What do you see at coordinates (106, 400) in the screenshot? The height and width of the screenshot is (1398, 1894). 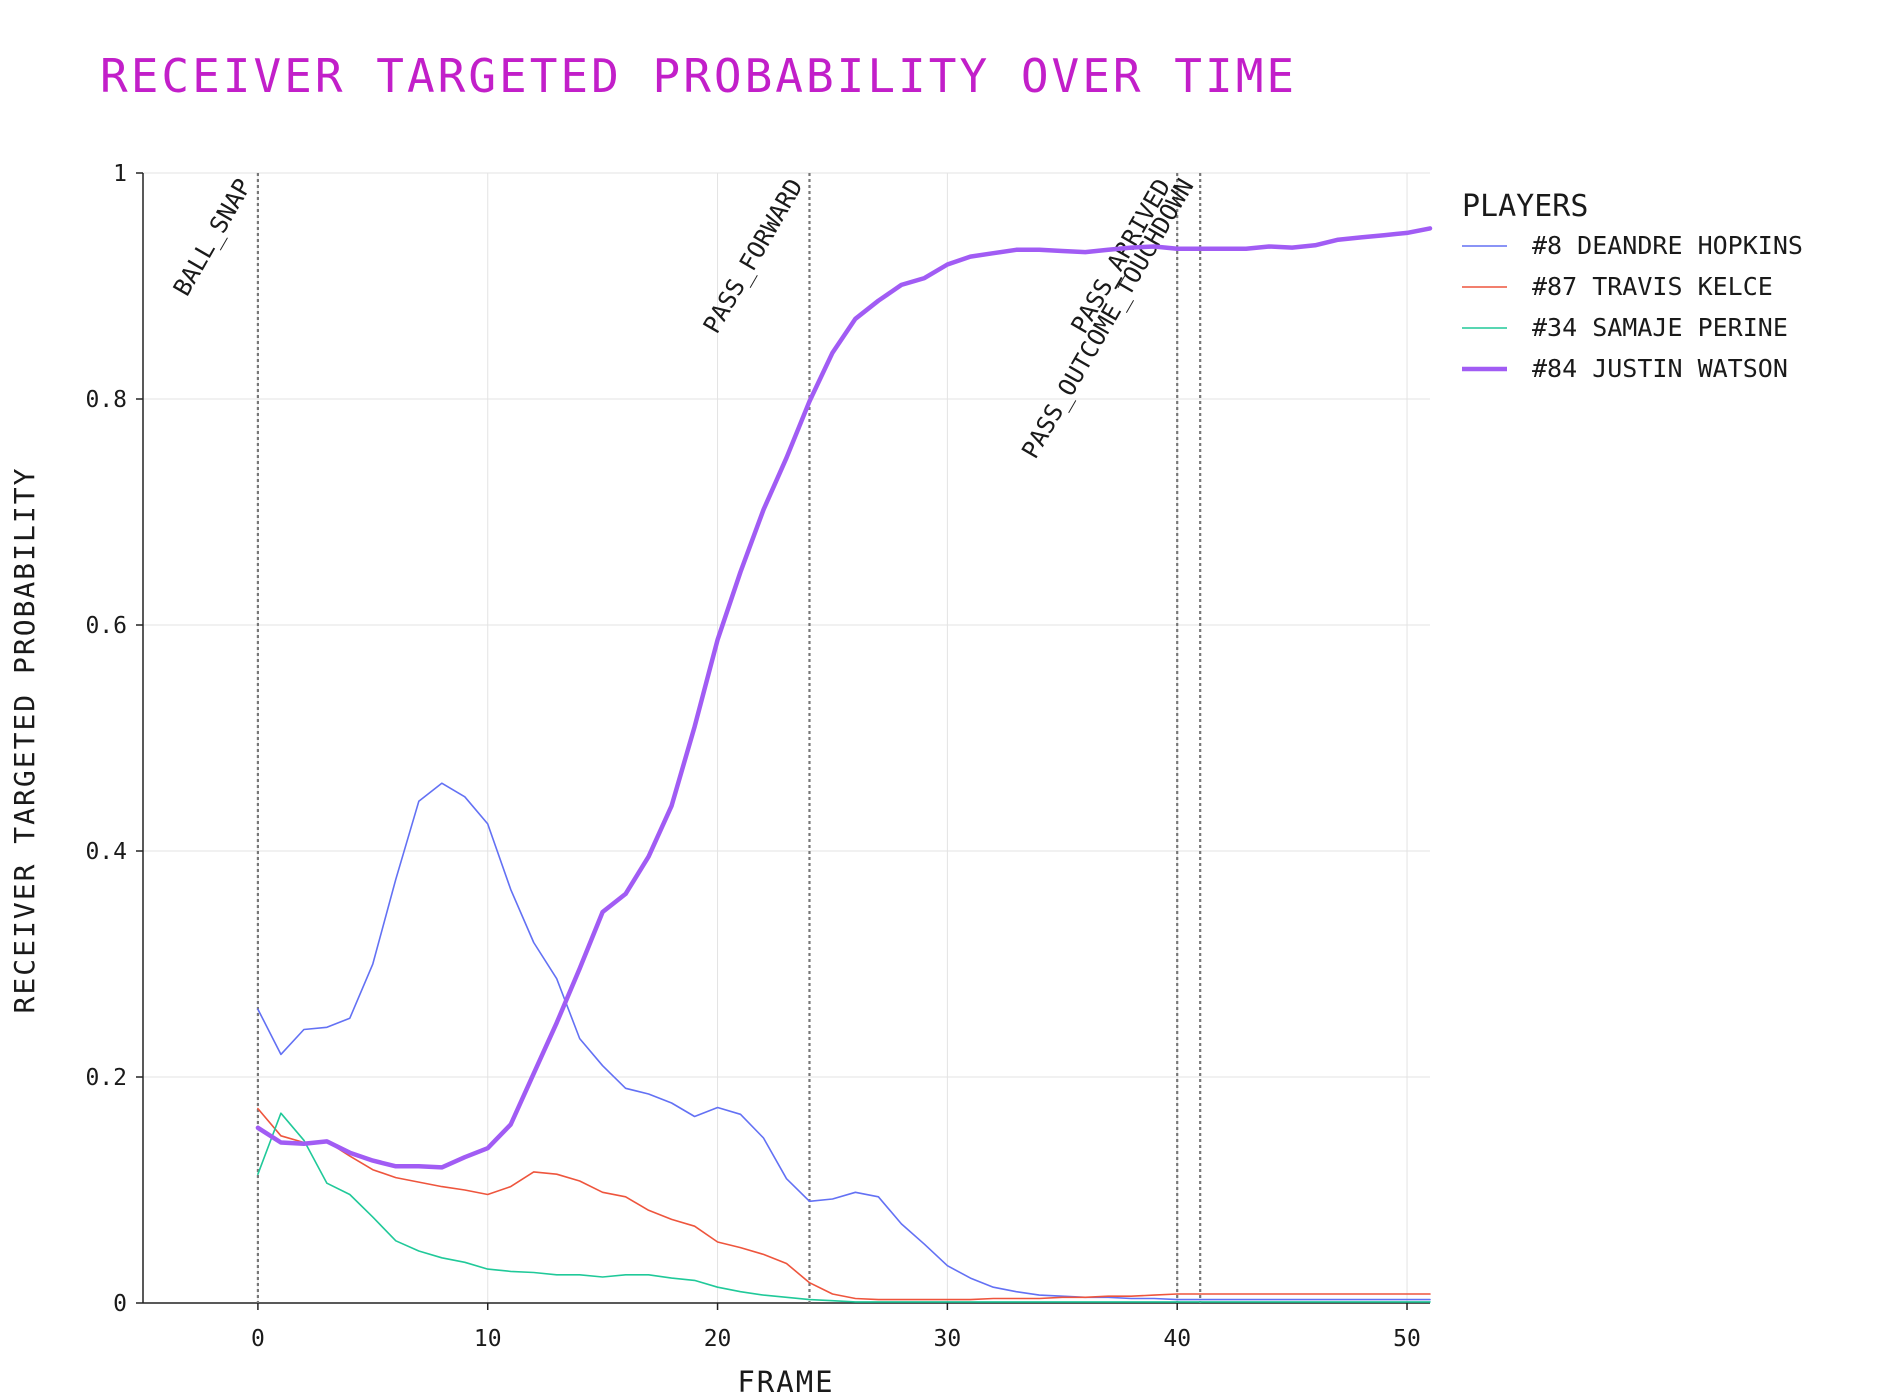 I see `y-tick-label: 0.8` at bounding box center [106, 400].